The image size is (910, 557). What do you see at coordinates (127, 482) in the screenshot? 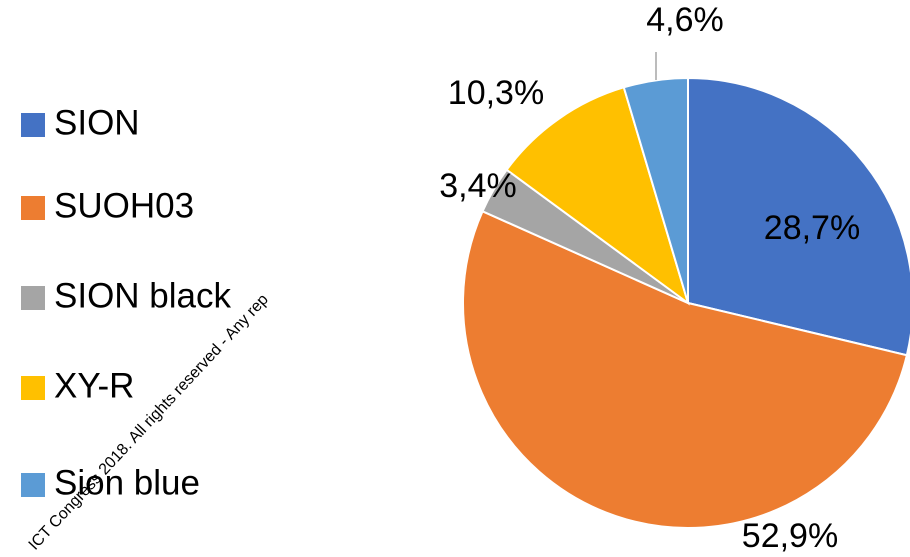
I see `legend-label: Sion blue` at bounding box center [127, 482].